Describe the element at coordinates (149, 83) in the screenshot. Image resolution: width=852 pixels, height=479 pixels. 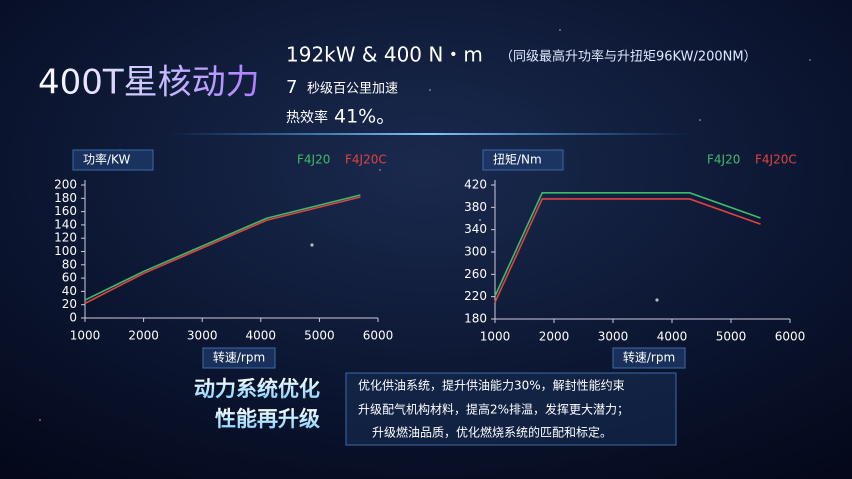
I see `title: 400T星核动力` at that location.